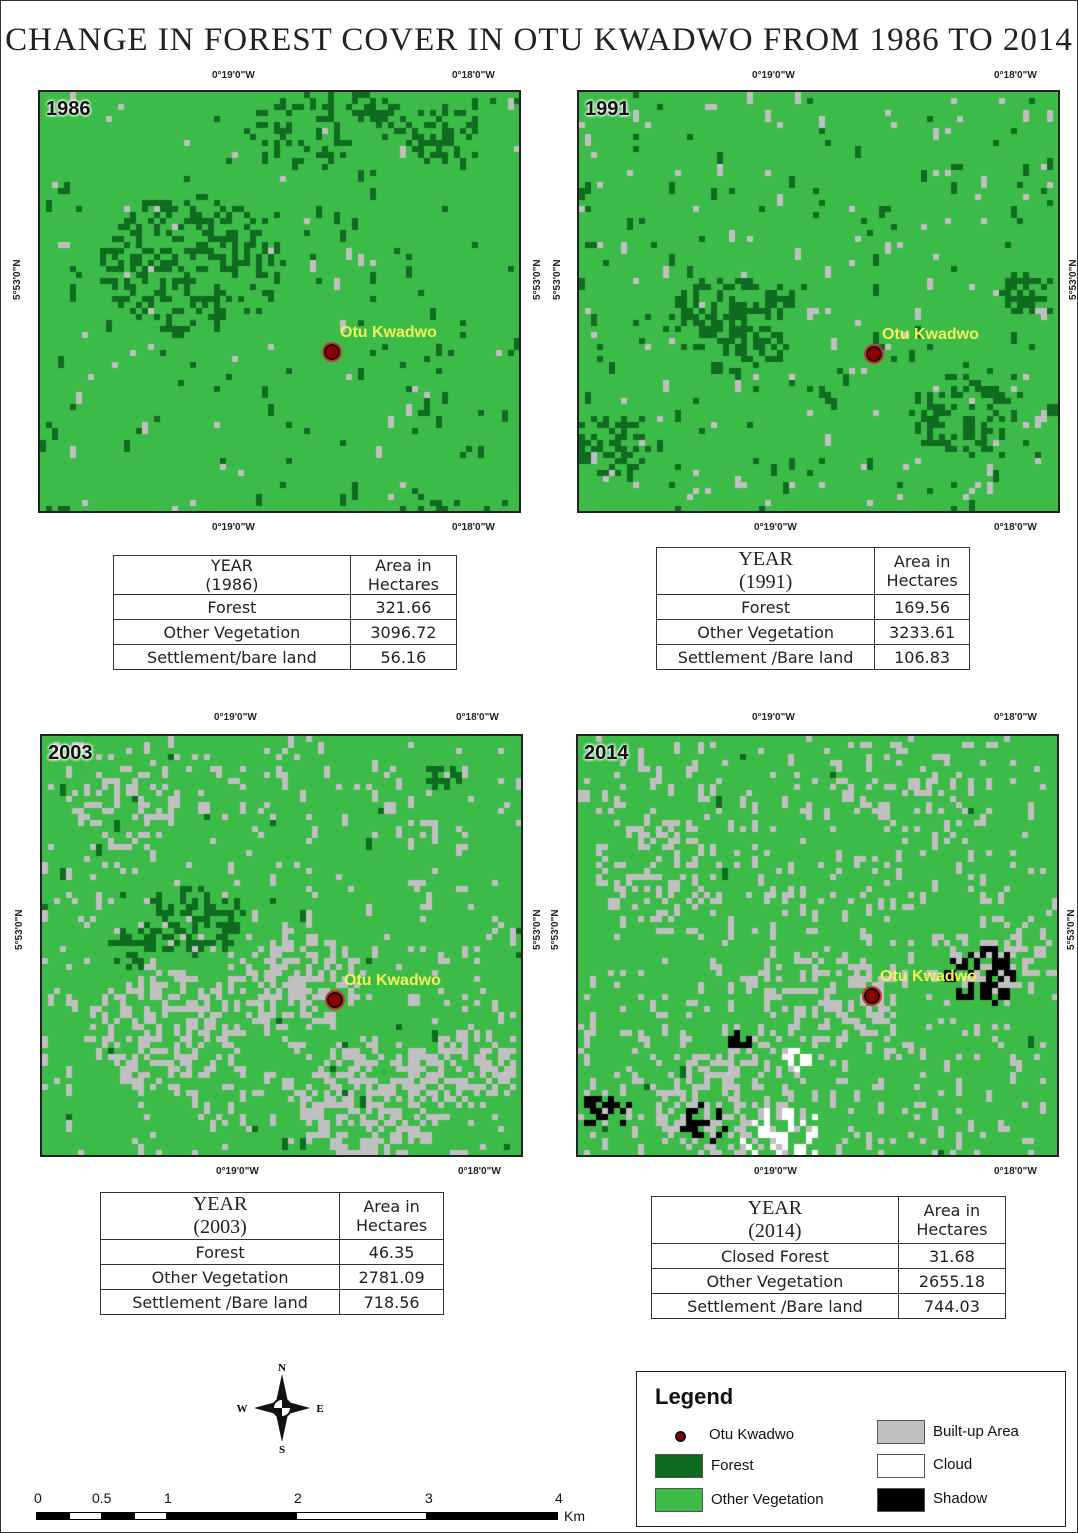  I want to click on header-year-value: (1986), so click(232, 584).